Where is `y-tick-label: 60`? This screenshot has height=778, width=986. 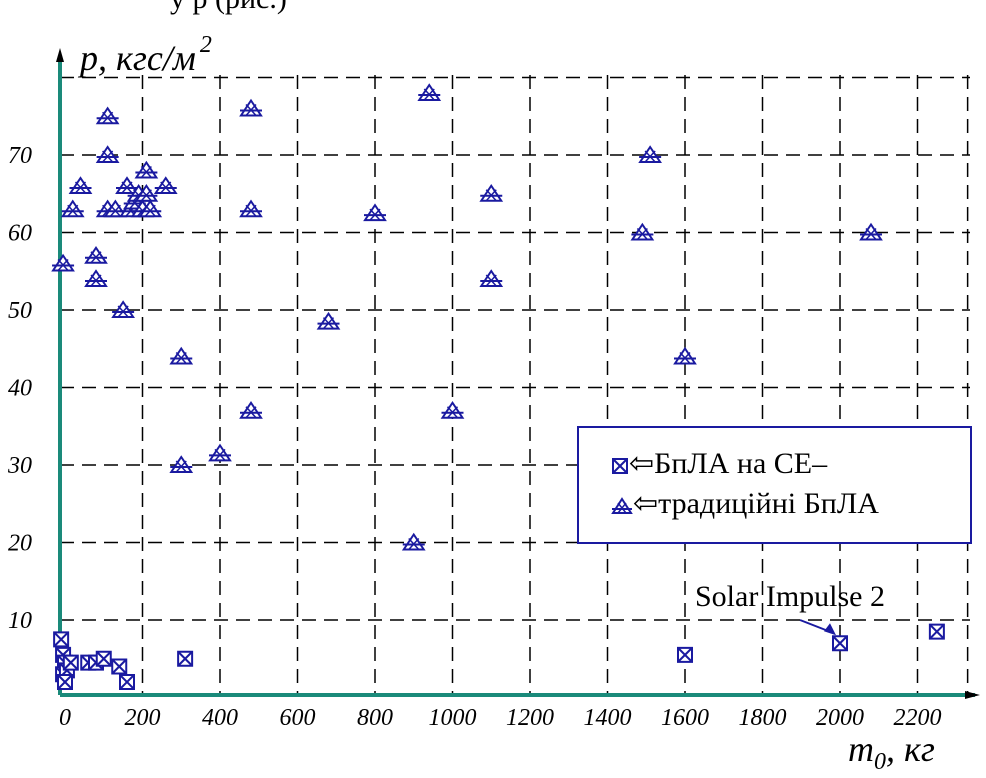 y-tick-label: 60 is located at coordinates (20, 234).